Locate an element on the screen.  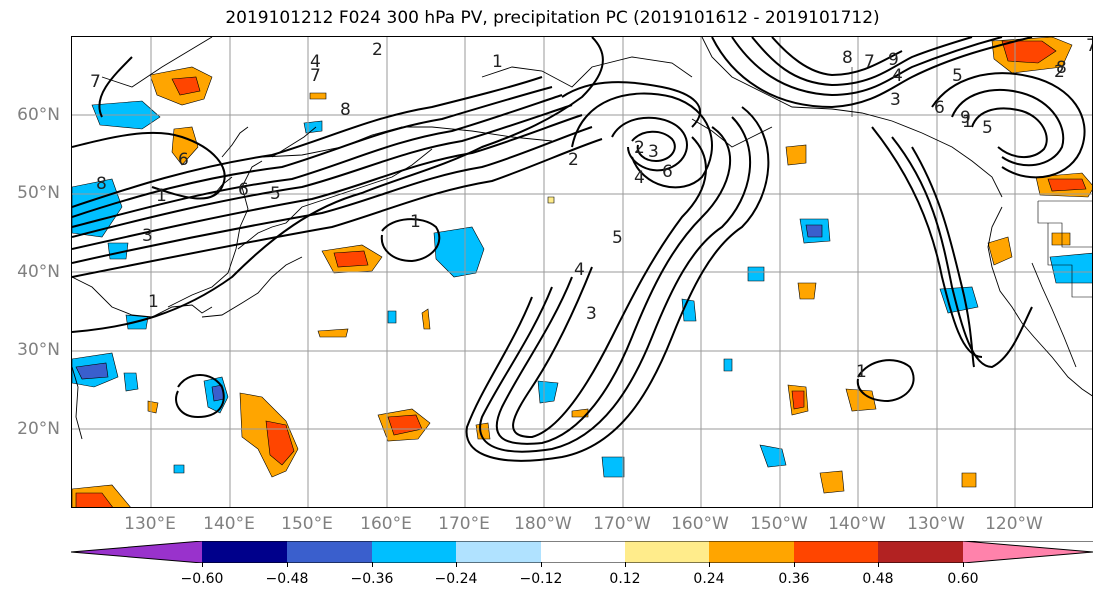
contour-label-7b: 7 is located at coordinates (95, 82).